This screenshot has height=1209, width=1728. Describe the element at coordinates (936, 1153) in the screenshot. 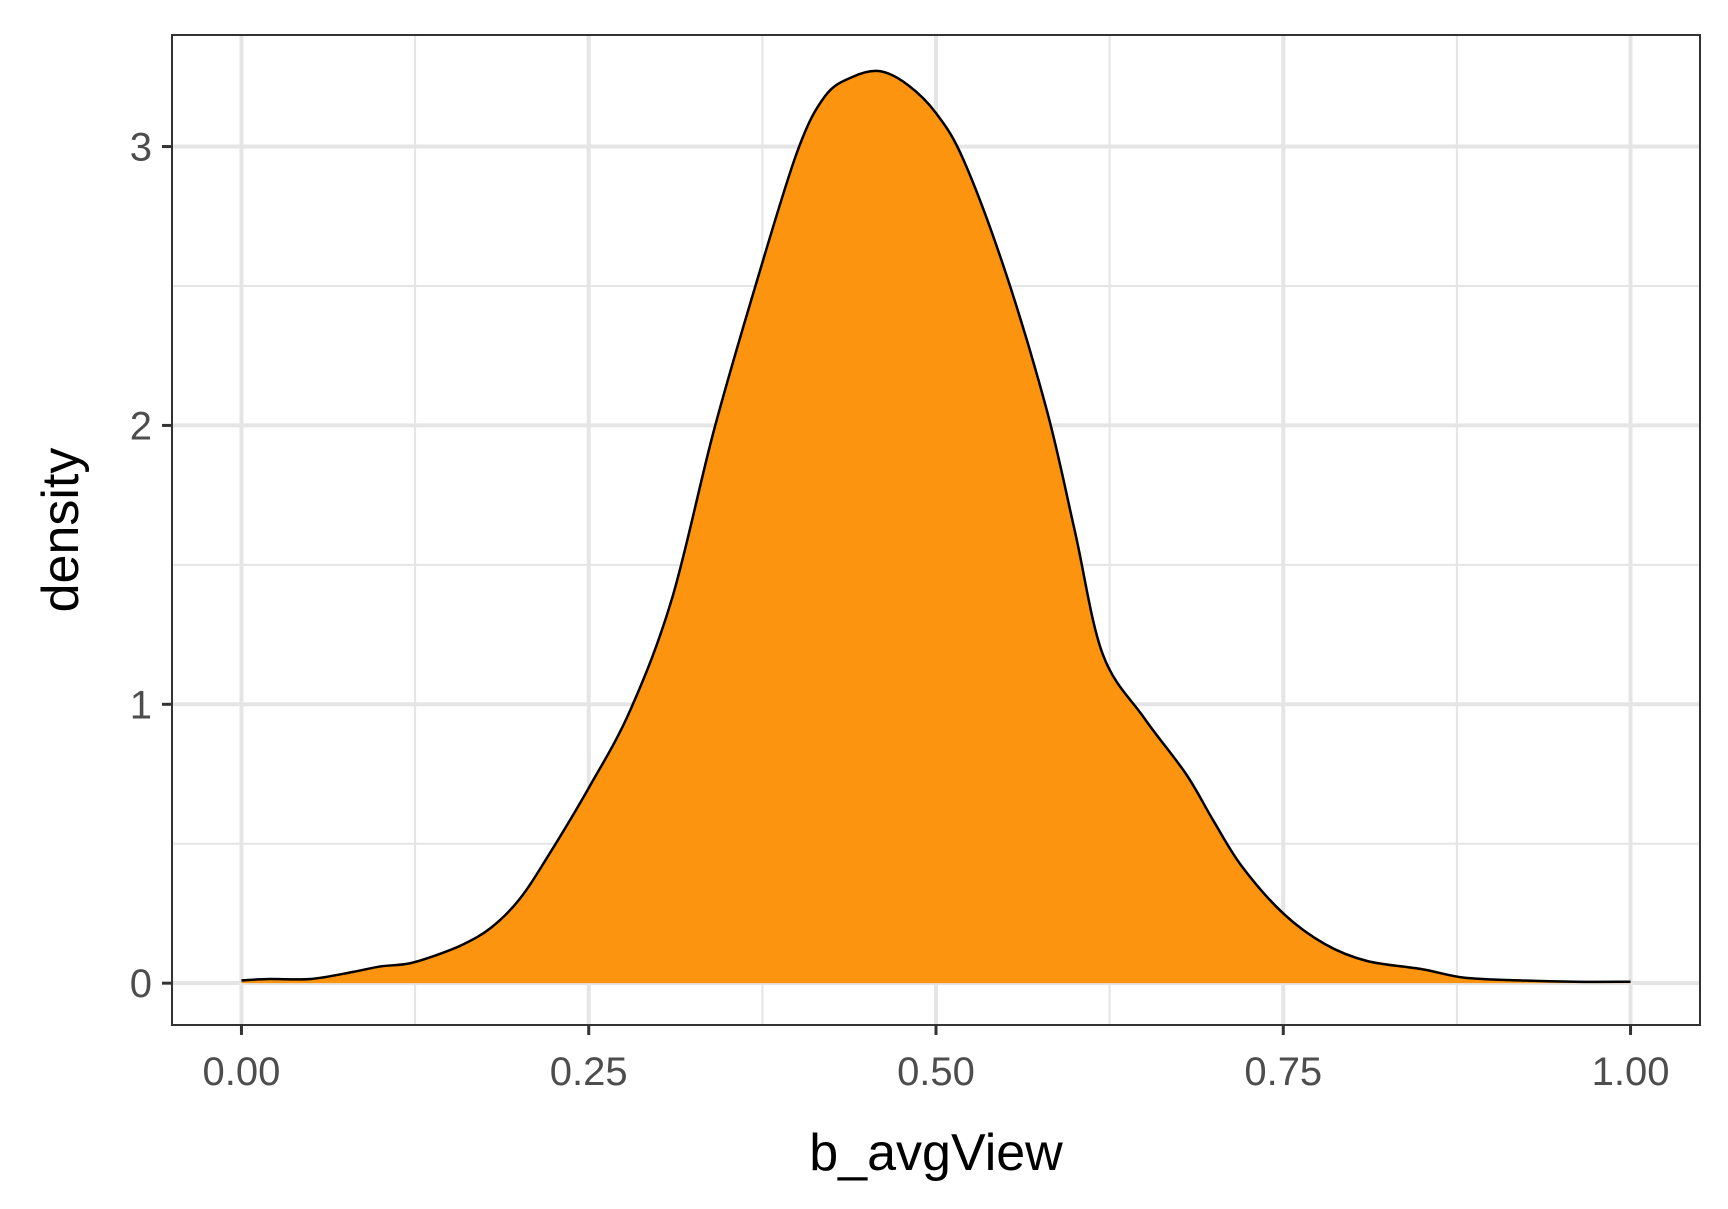

I see `x-axis-title: b_avgView` at that location.